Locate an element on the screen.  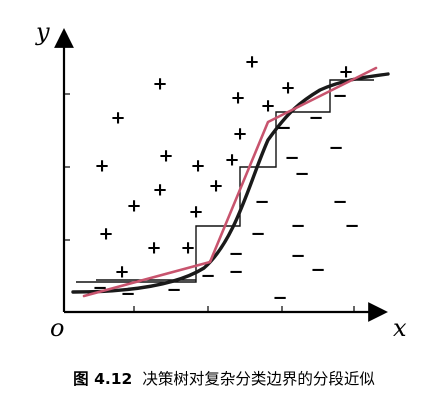
caption-text: 决策树对复杂分类边界的分段近似 is located at coordinates (258, 379).